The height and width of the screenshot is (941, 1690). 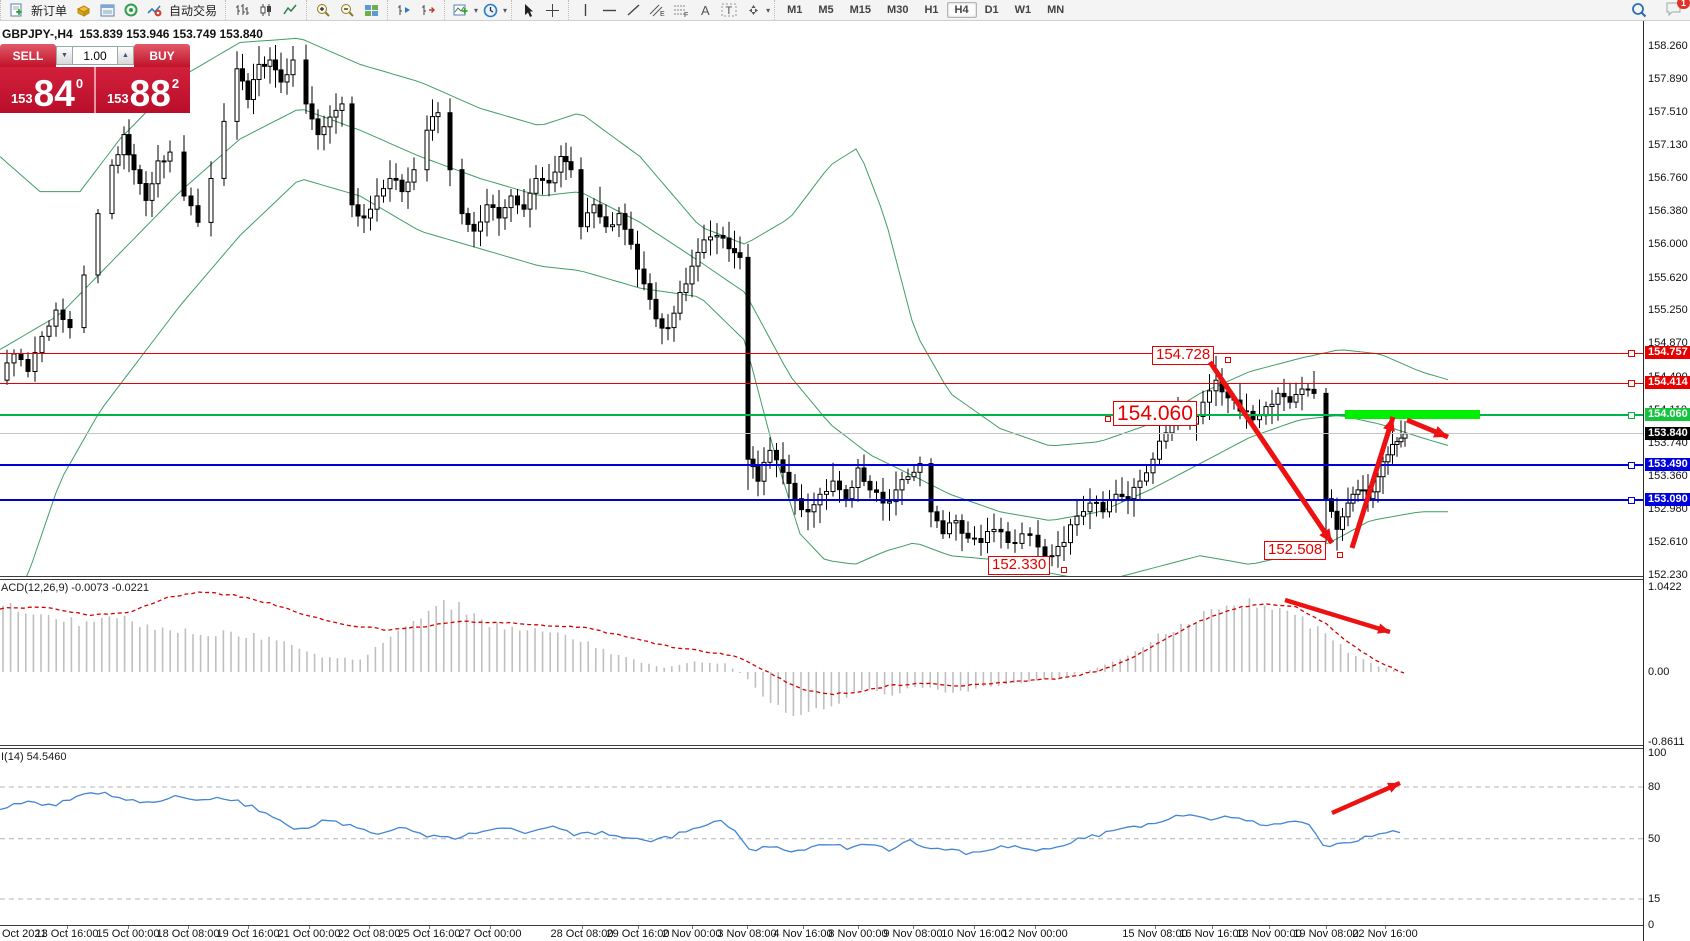 What do you see at coordinates (242, 10) in the screenshot?
I see `bar-chart-mode-icon` at bounding box center [242, 10].